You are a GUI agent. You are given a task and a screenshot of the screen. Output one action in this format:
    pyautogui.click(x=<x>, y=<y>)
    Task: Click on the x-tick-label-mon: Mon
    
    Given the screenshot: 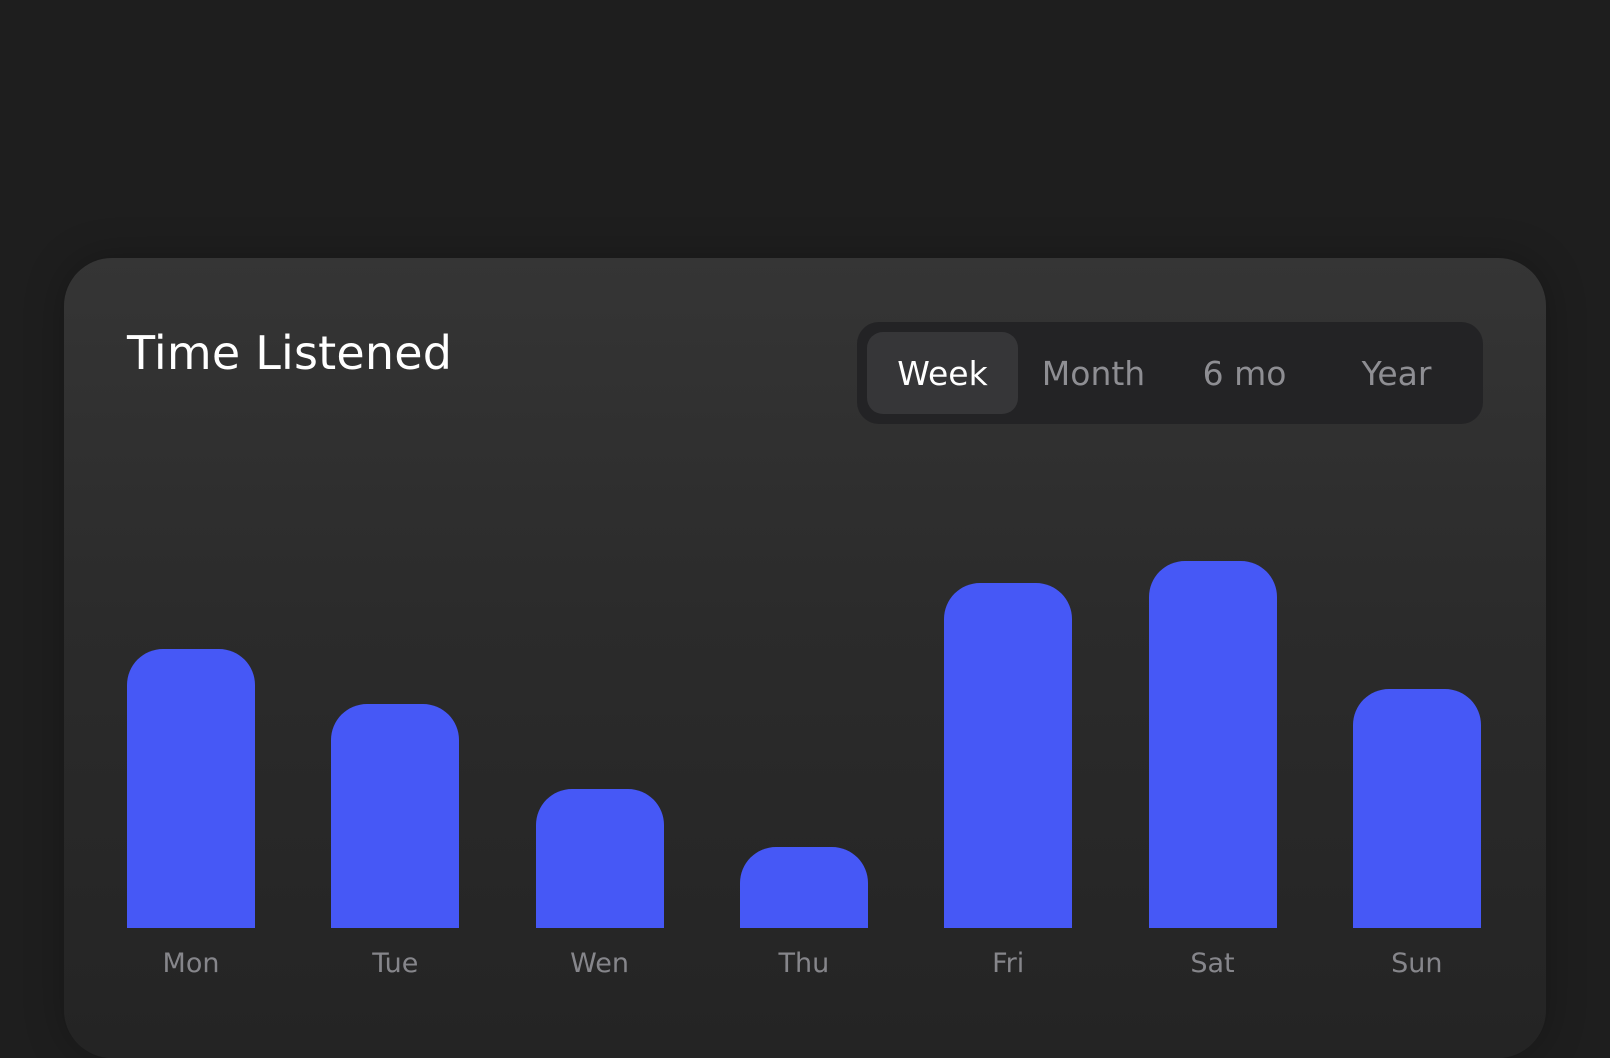 What is the action you would take?
    pyautogui.click(x=191, y=963)
    